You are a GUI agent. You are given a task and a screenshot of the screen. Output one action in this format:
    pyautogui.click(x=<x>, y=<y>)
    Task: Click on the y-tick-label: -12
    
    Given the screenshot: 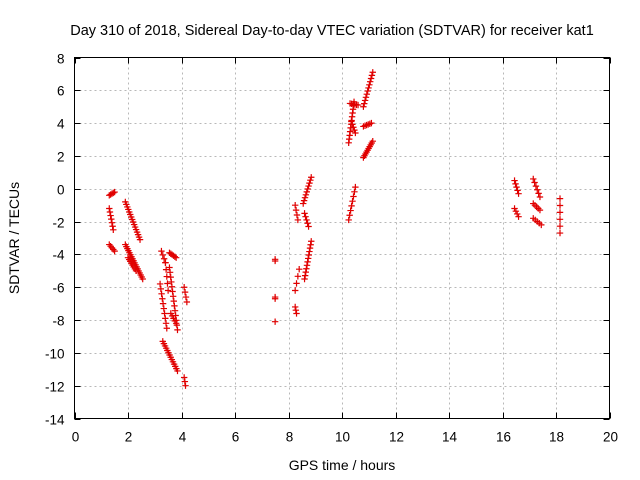 What is the action you would take?
    pyautogui.click(x=55, y=387)
    